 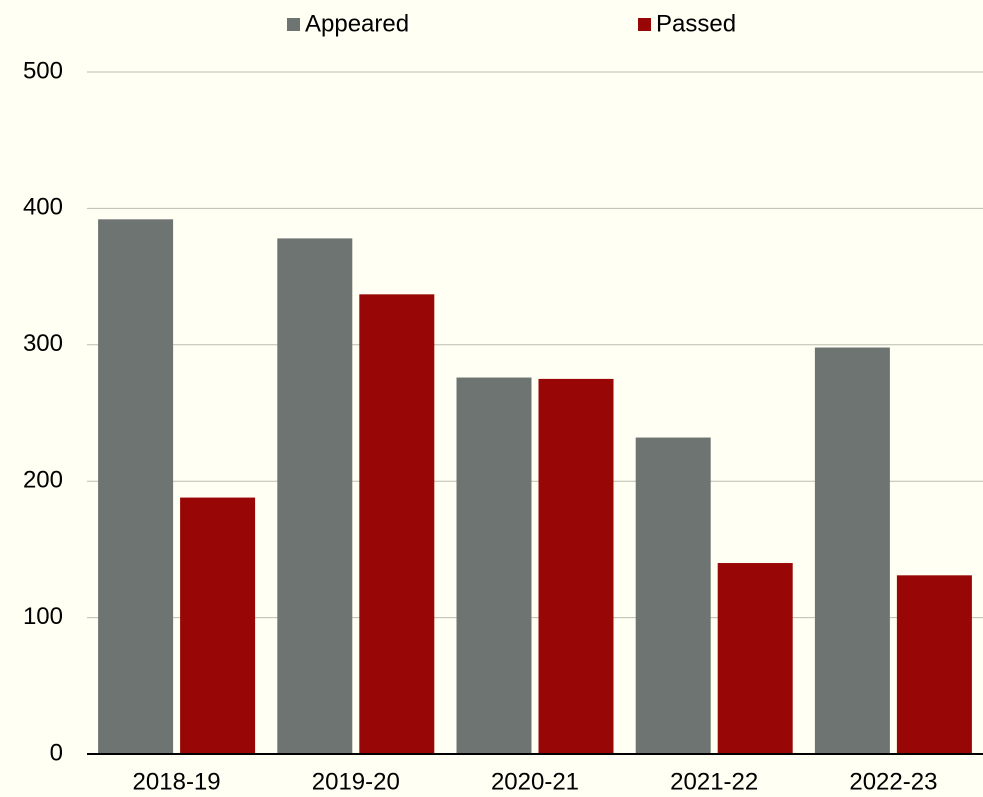 What do you see at coordinates (56, 752) in the screenshot?
I see `y-tick-label: 0` at bounding box center [56, 752].